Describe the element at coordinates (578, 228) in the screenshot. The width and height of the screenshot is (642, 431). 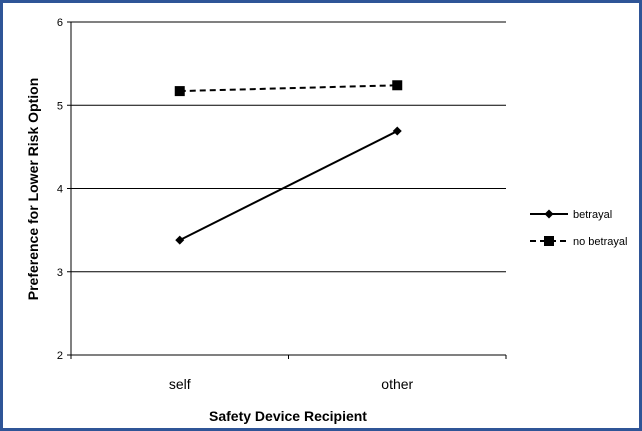
I see `legend: betrayal no betrayal` at that location.